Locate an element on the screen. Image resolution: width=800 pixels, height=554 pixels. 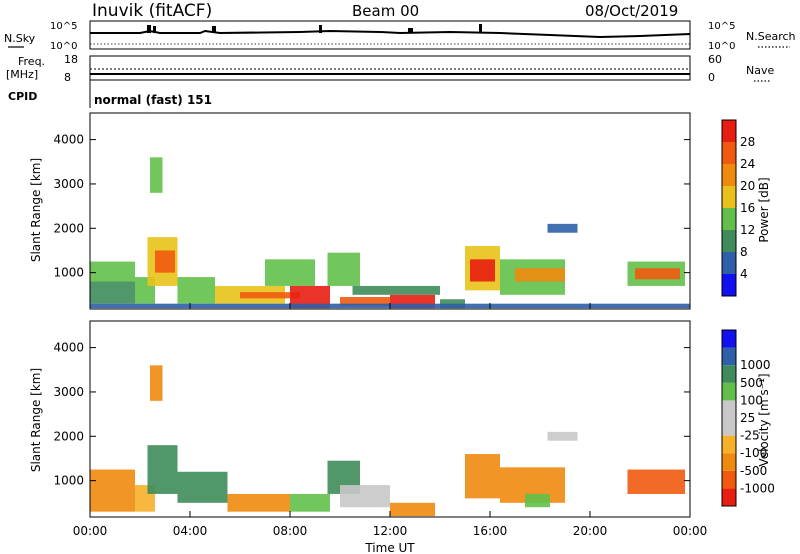
velocity-xtick-label: 16:00 is located at coordinates (490, 531).